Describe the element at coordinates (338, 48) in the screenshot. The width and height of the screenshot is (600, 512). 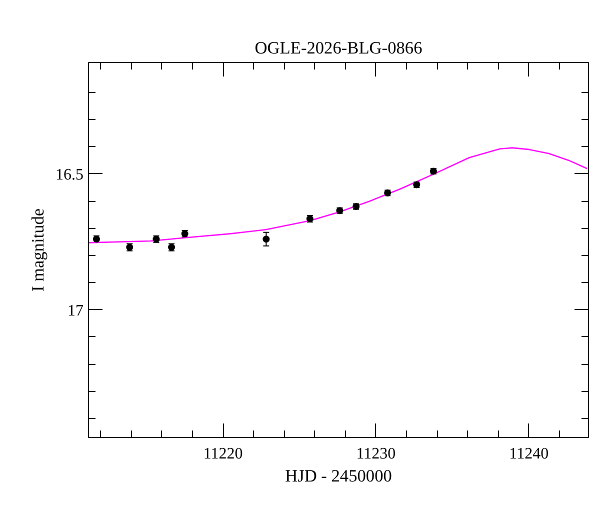
I see `chart-title: OGLE-2026-BLG-0866` at that location.